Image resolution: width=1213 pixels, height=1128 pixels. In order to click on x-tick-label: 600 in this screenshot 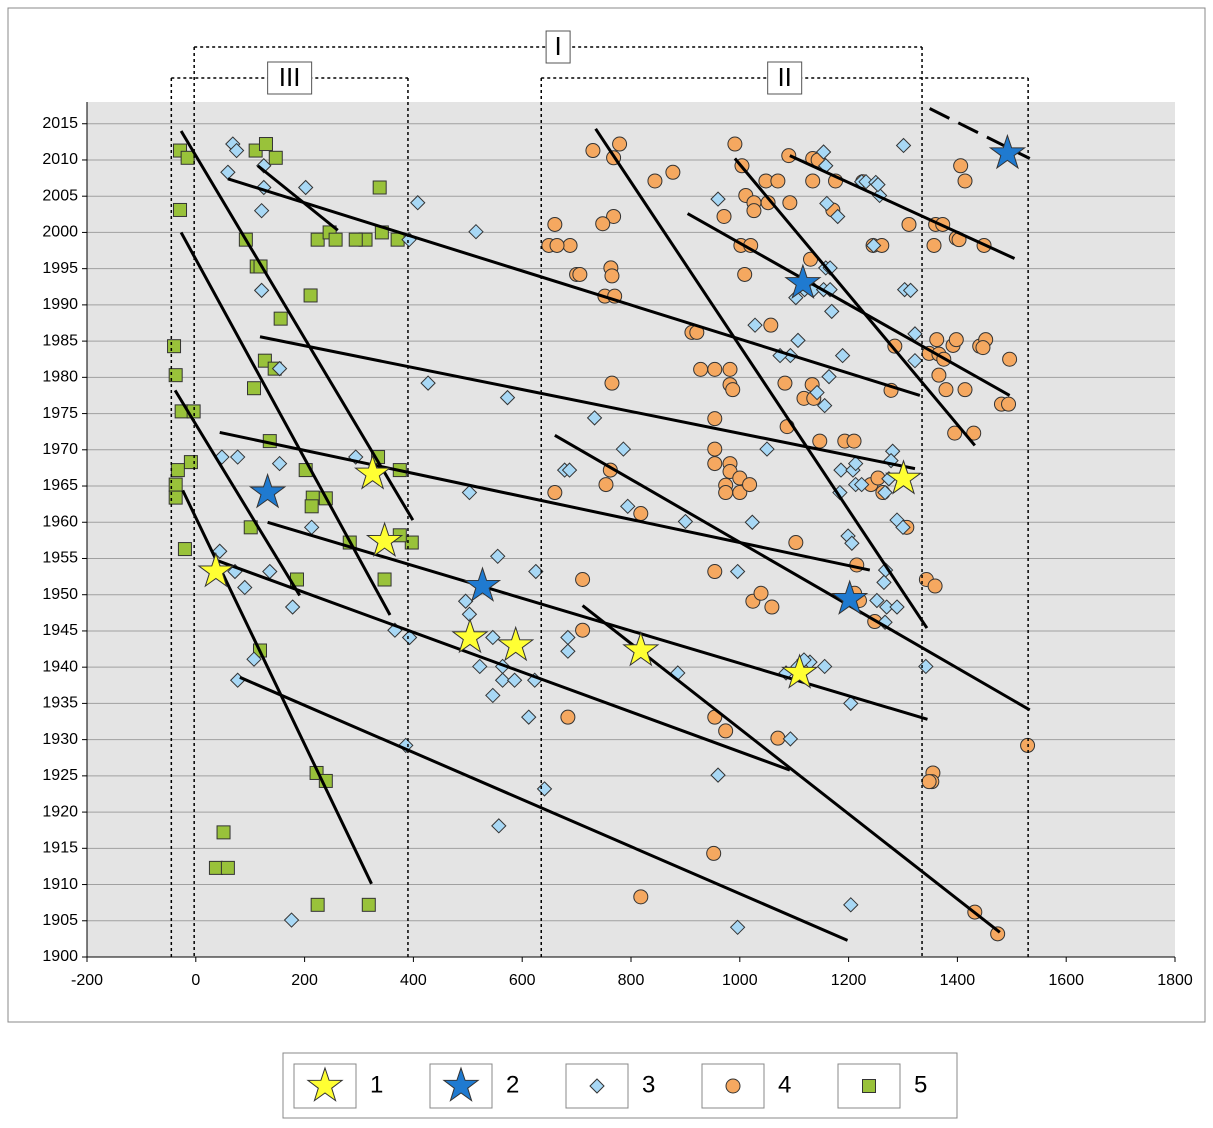, I will do `click(522, 980)`.